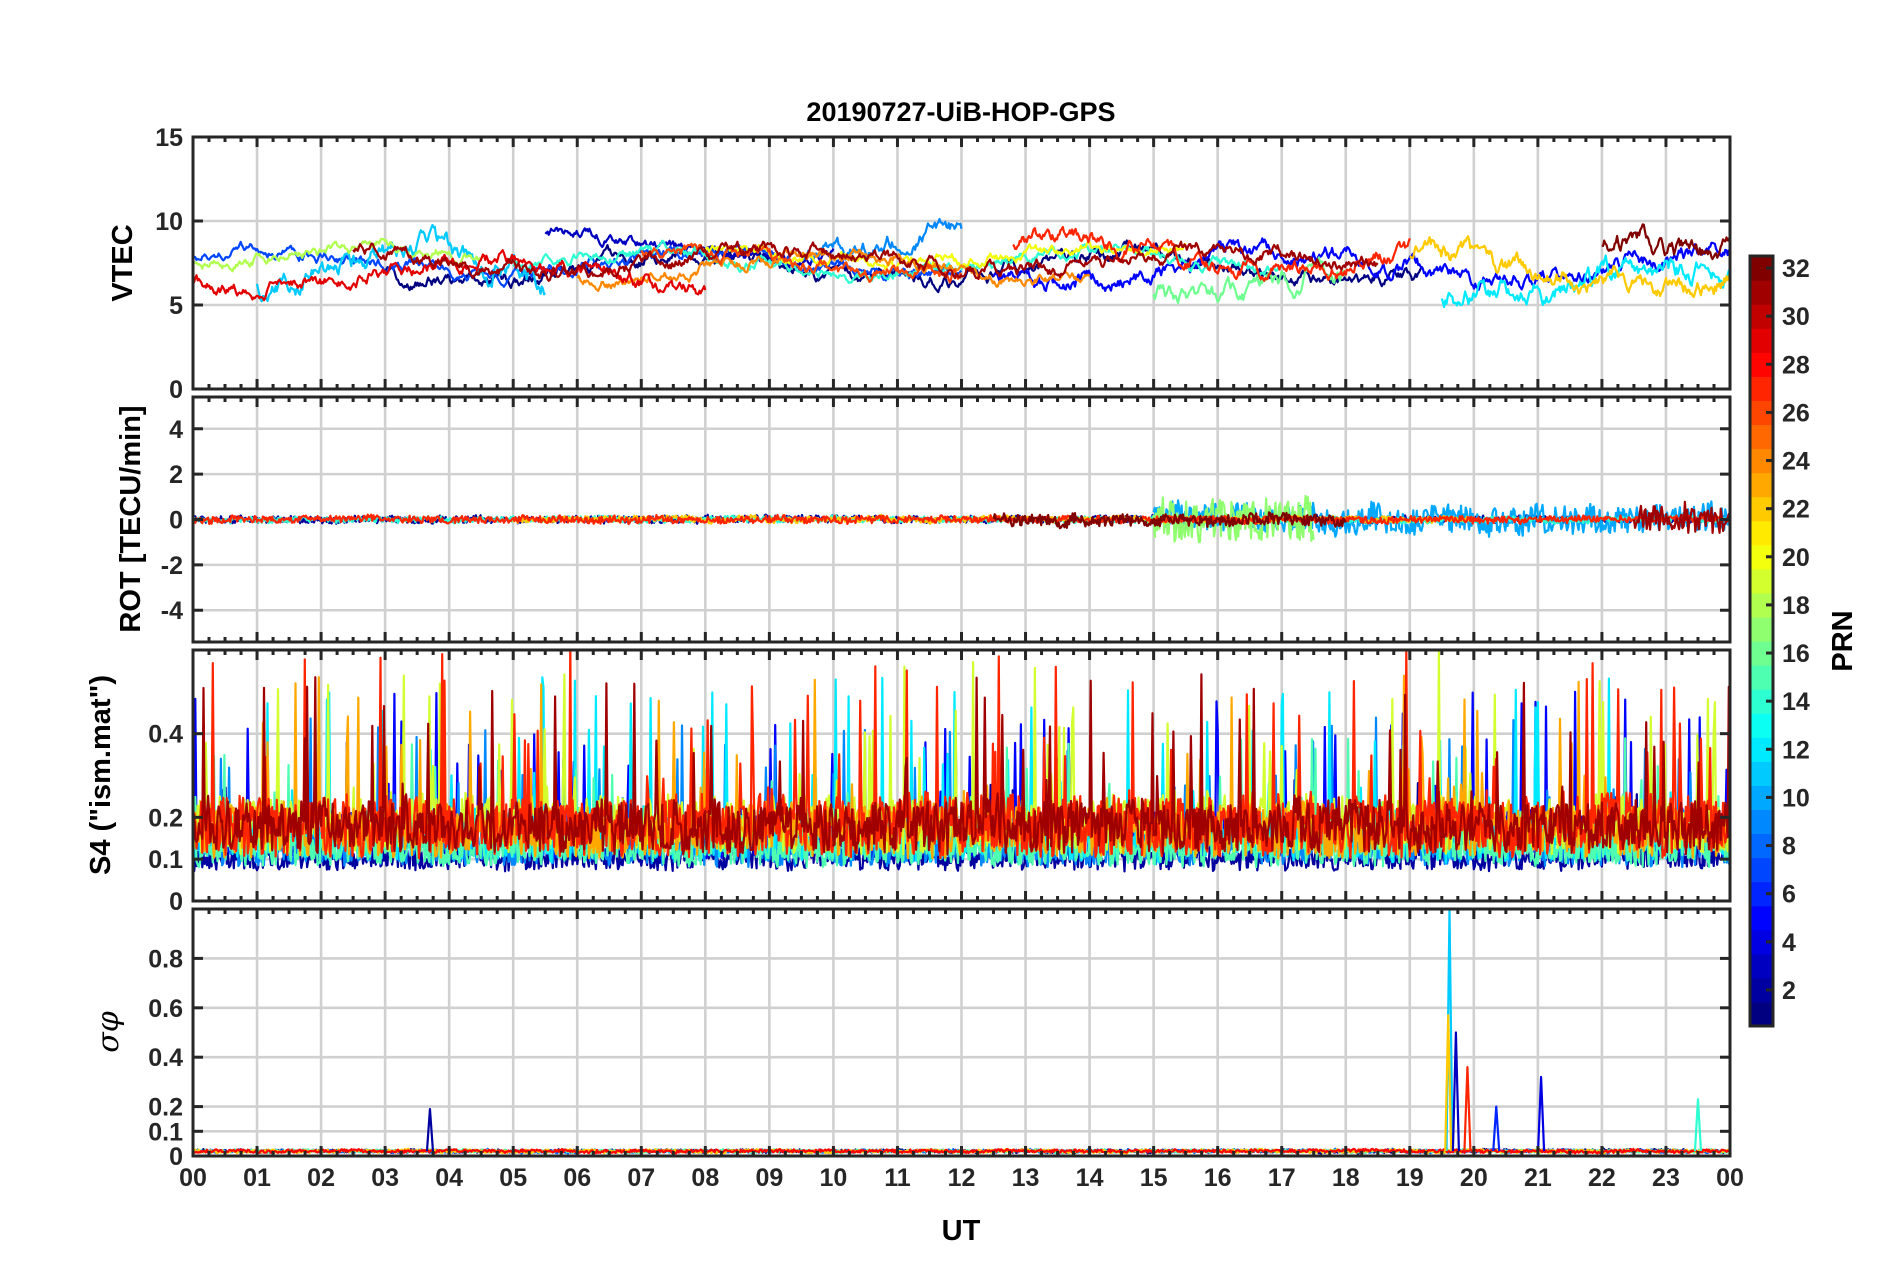  What do you see at coordinates (131, 518) in the screenshot?
I see `ylabel-rot: ROT [TECU/min]` at bounding box center [131, 518].